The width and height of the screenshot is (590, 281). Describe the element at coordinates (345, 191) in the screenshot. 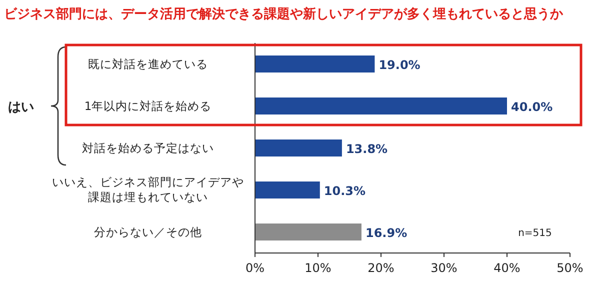

I see `data-label: 10.3%` at that location.